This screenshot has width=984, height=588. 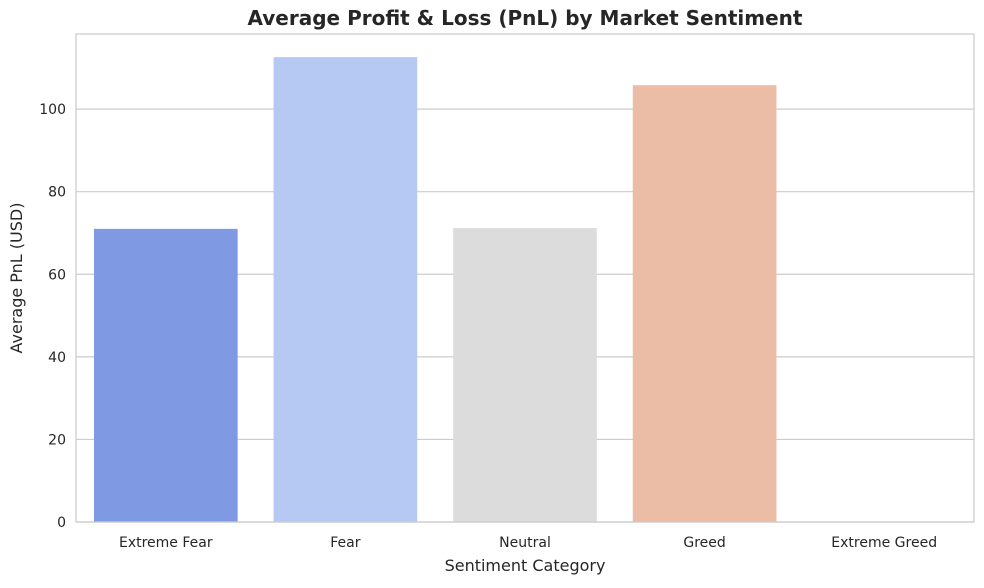 I want to click on y-tick-labels: 0 20 40 60 80 100, so click(x=52, y=316).